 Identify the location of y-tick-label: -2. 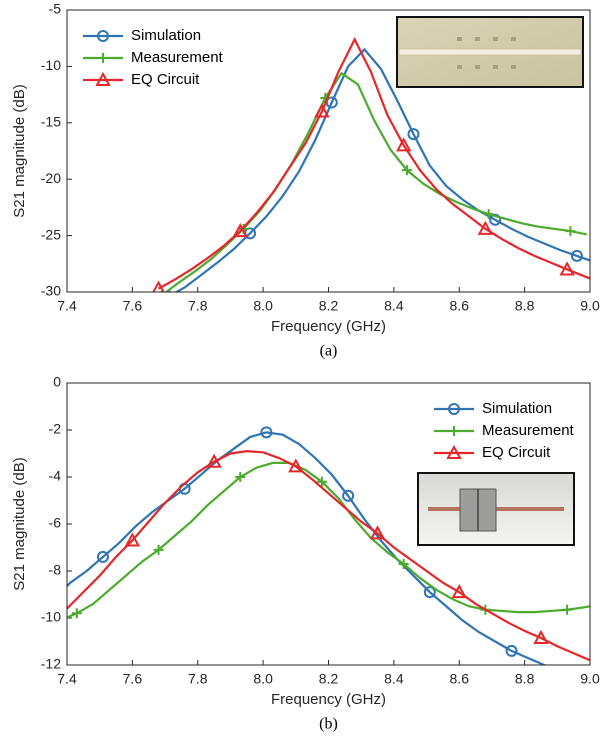
(55, 429).